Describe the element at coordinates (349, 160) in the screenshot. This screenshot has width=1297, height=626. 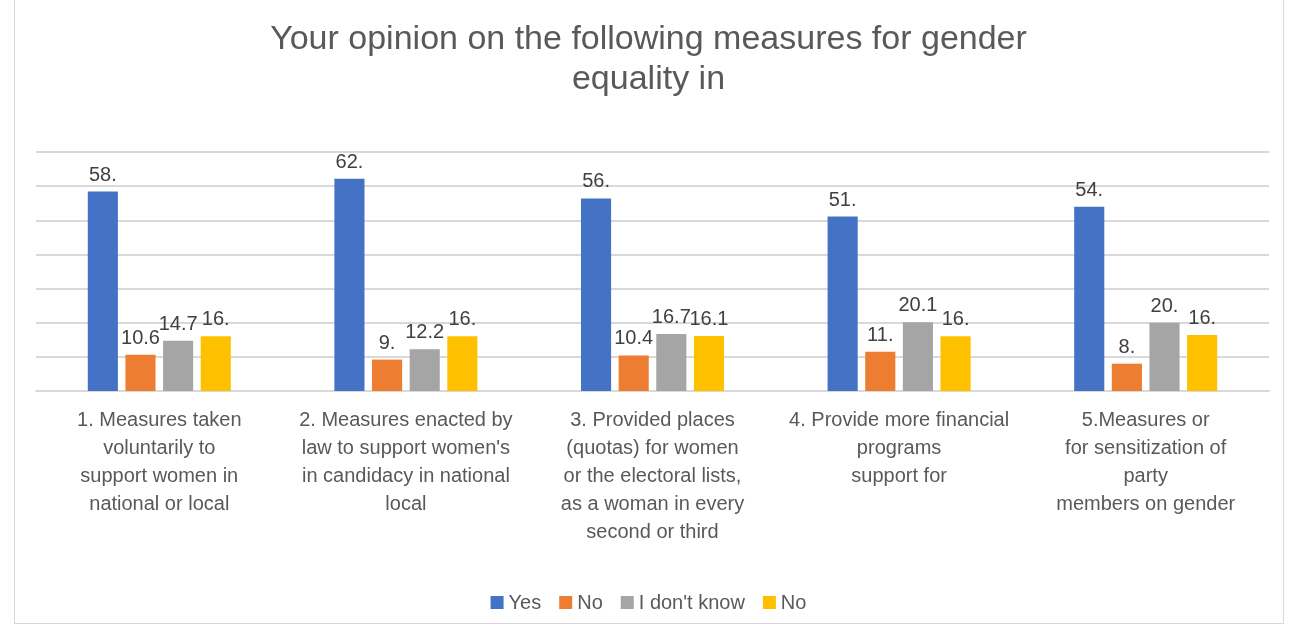
I see `data-label: 62.` at that location.